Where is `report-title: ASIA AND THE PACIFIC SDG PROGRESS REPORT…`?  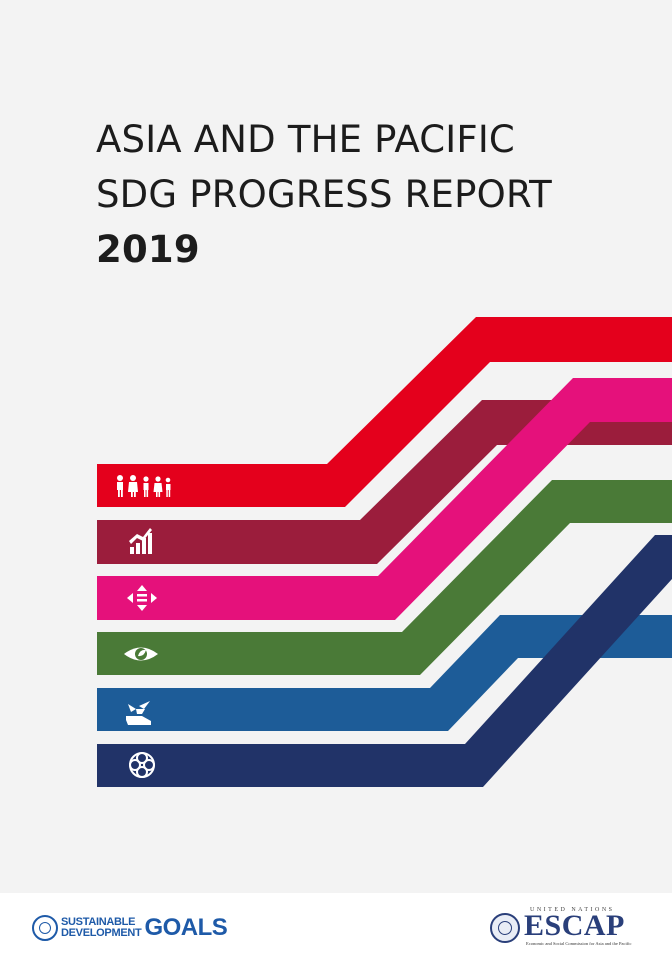 report-title: ASIA AND THE PACIFIC SDG PROGRESS REPORT… is located at coordinates (324, 194).